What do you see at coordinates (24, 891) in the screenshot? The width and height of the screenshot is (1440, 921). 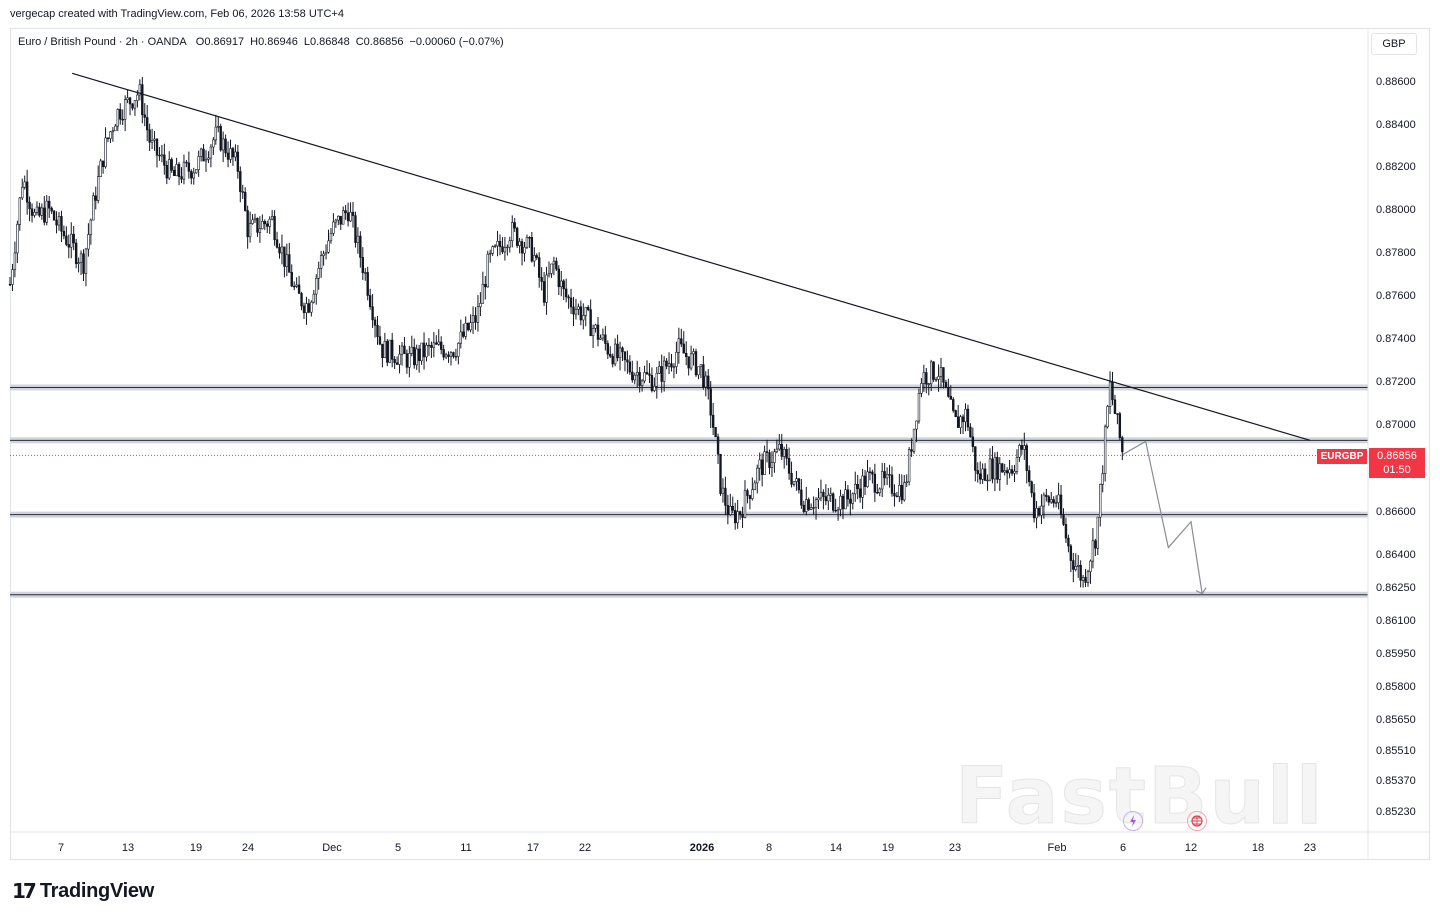 I see `tradingview-logo-icon: 17` at bounding box center [24, 891].